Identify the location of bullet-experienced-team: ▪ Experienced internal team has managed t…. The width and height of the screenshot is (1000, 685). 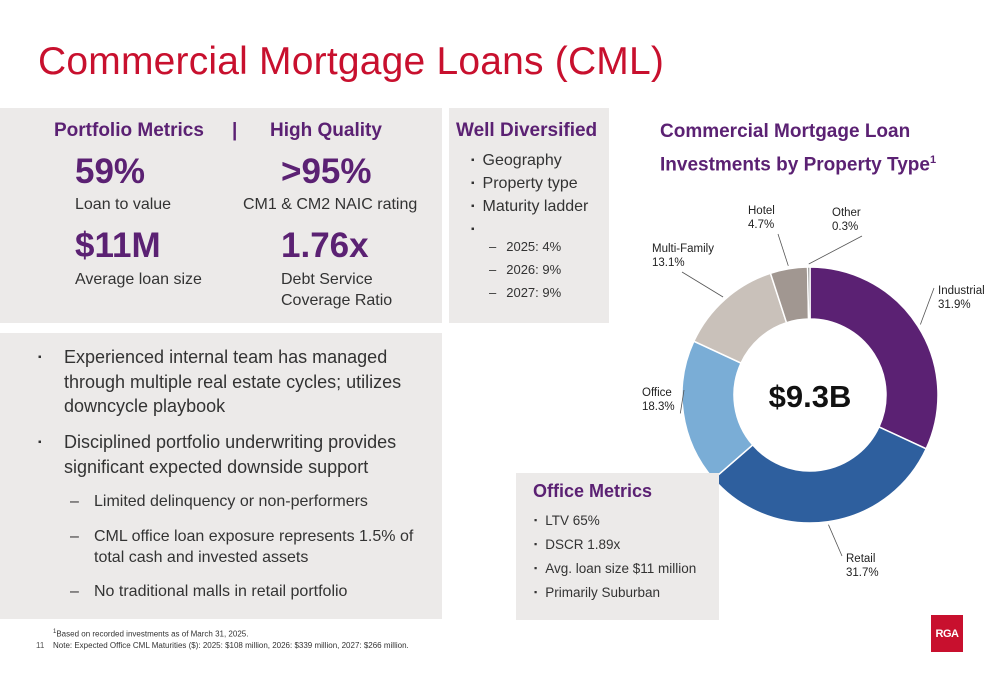
(220, 381).